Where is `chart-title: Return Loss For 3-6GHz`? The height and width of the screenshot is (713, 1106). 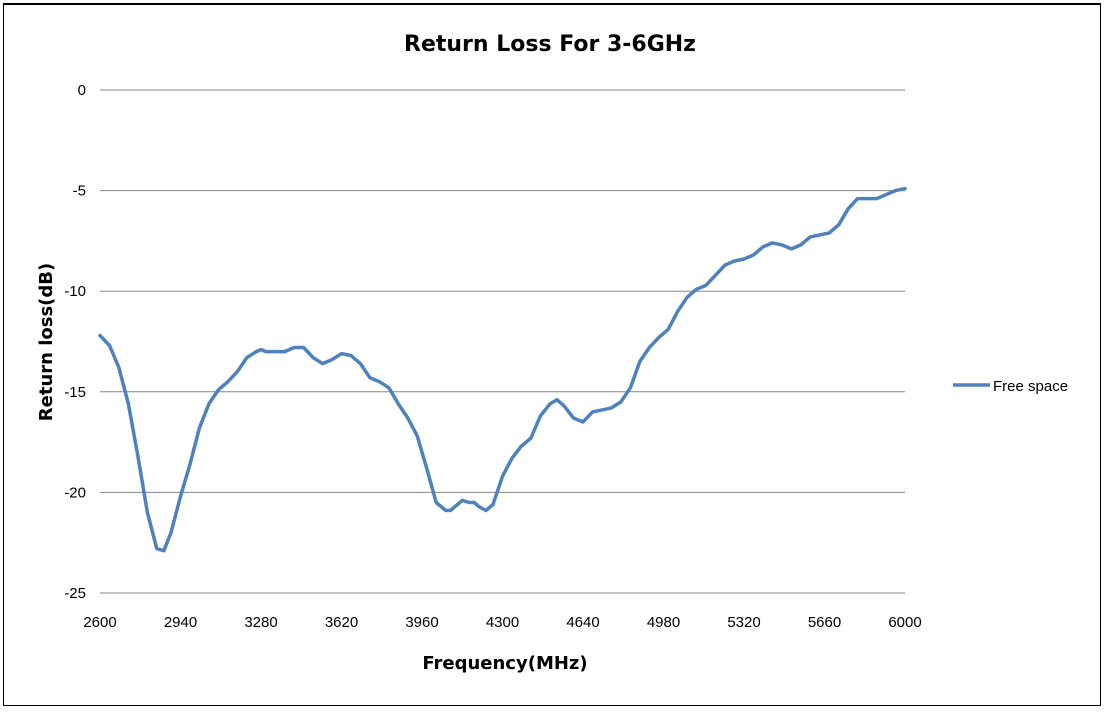 chart-title: Return Loss For 3-6GHz is located at coordinates (550, 44).